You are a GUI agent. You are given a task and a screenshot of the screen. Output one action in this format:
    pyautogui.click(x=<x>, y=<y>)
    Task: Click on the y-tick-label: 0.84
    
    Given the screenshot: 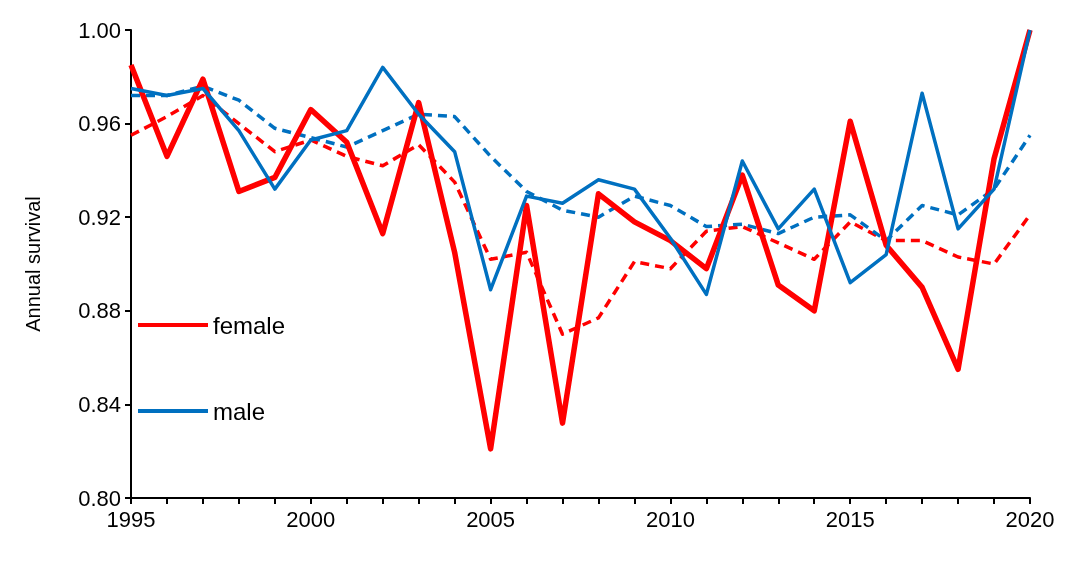 What is the action you would take?
    pyautogui.click(x=99, y=404)
    